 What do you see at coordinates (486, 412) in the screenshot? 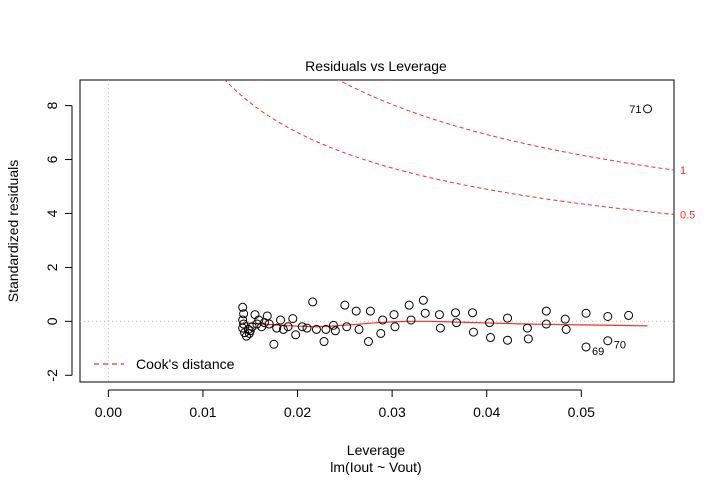
I see `x-tick-label: 0.04` at bounding box center [486, 412].